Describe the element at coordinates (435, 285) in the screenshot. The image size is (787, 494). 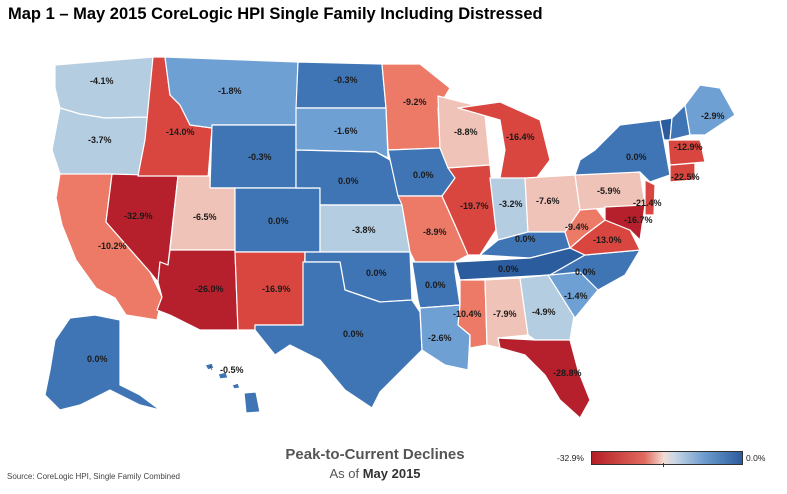
I see `label-AR: 0.0%` at that location.